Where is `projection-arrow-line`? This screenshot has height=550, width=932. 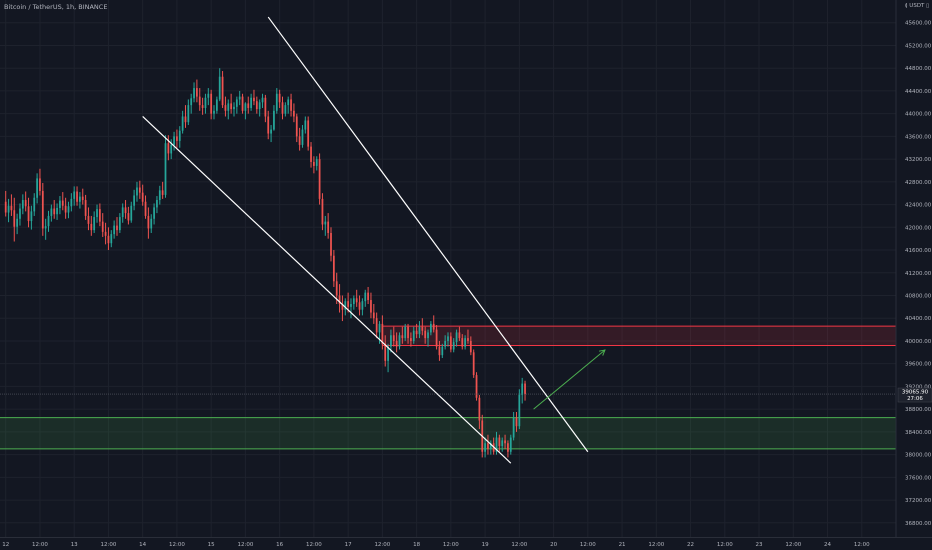 projection-arrow-line is located at coordinates (569, 379).